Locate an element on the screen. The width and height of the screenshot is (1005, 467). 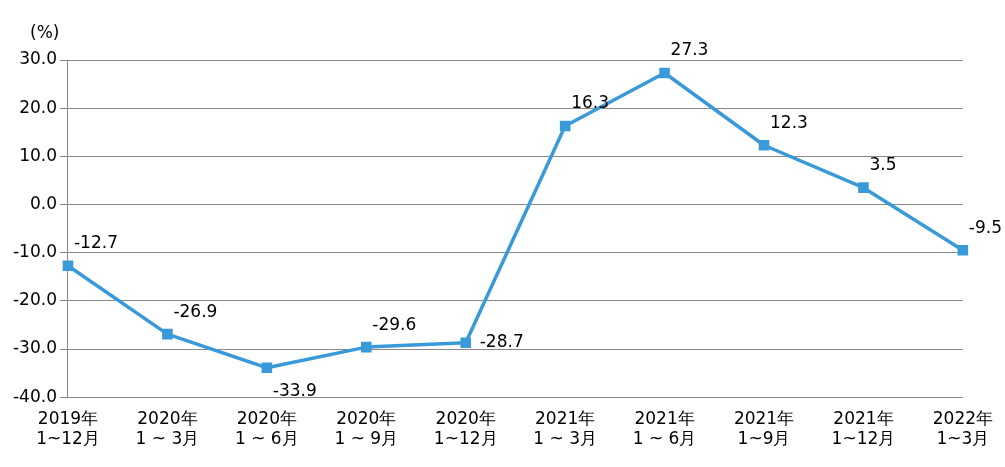
y-tick-label: 0.0 is located at coordinates (43, 202).